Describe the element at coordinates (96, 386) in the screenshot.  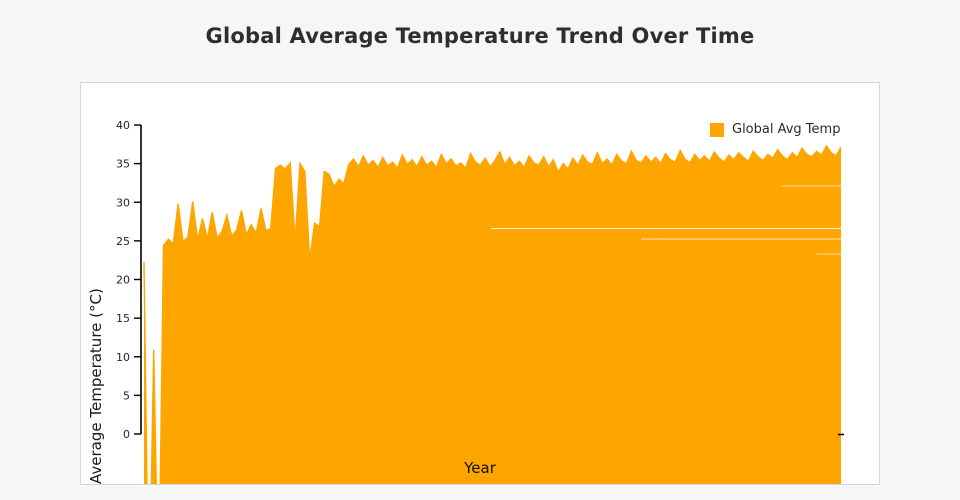
I see `y-axis-title: Average Temperature (°C)` at that location.